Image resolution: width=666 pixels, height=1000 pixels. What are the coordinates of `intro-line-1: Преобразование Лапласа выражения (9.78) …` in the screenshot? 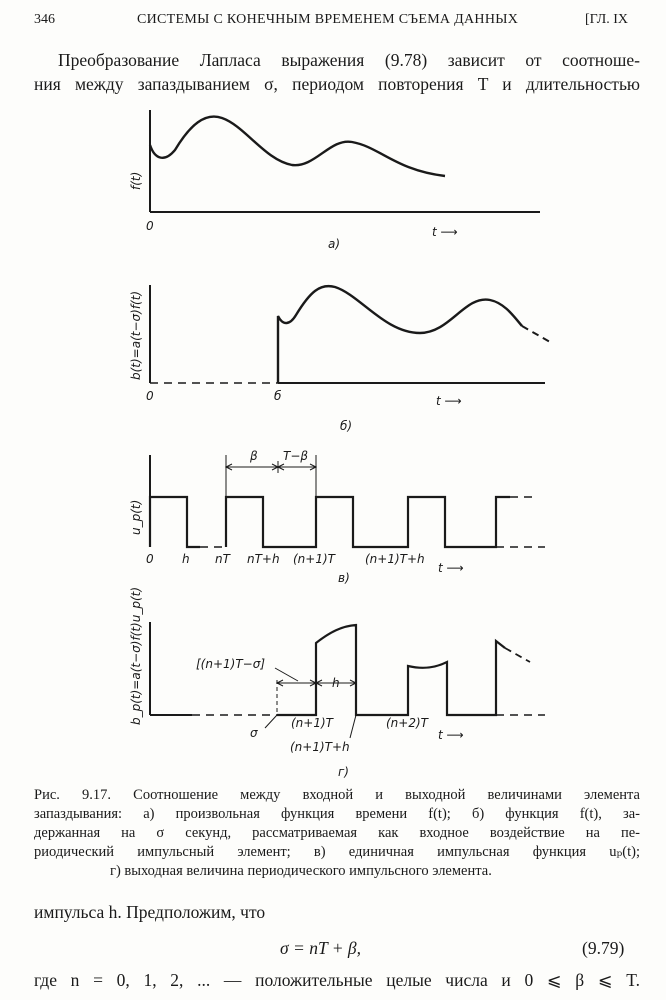 It's located at (349, 60).